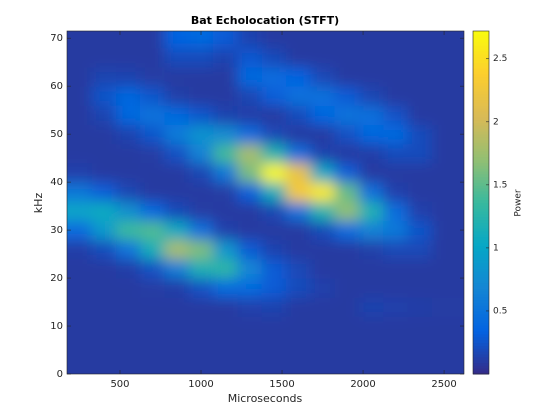 This screenshot has height=420, width=560. What do you see at coordinates (56, 326) in the screenshot?
I see `y-tick-label: 10` at bounding box center [56, 326].